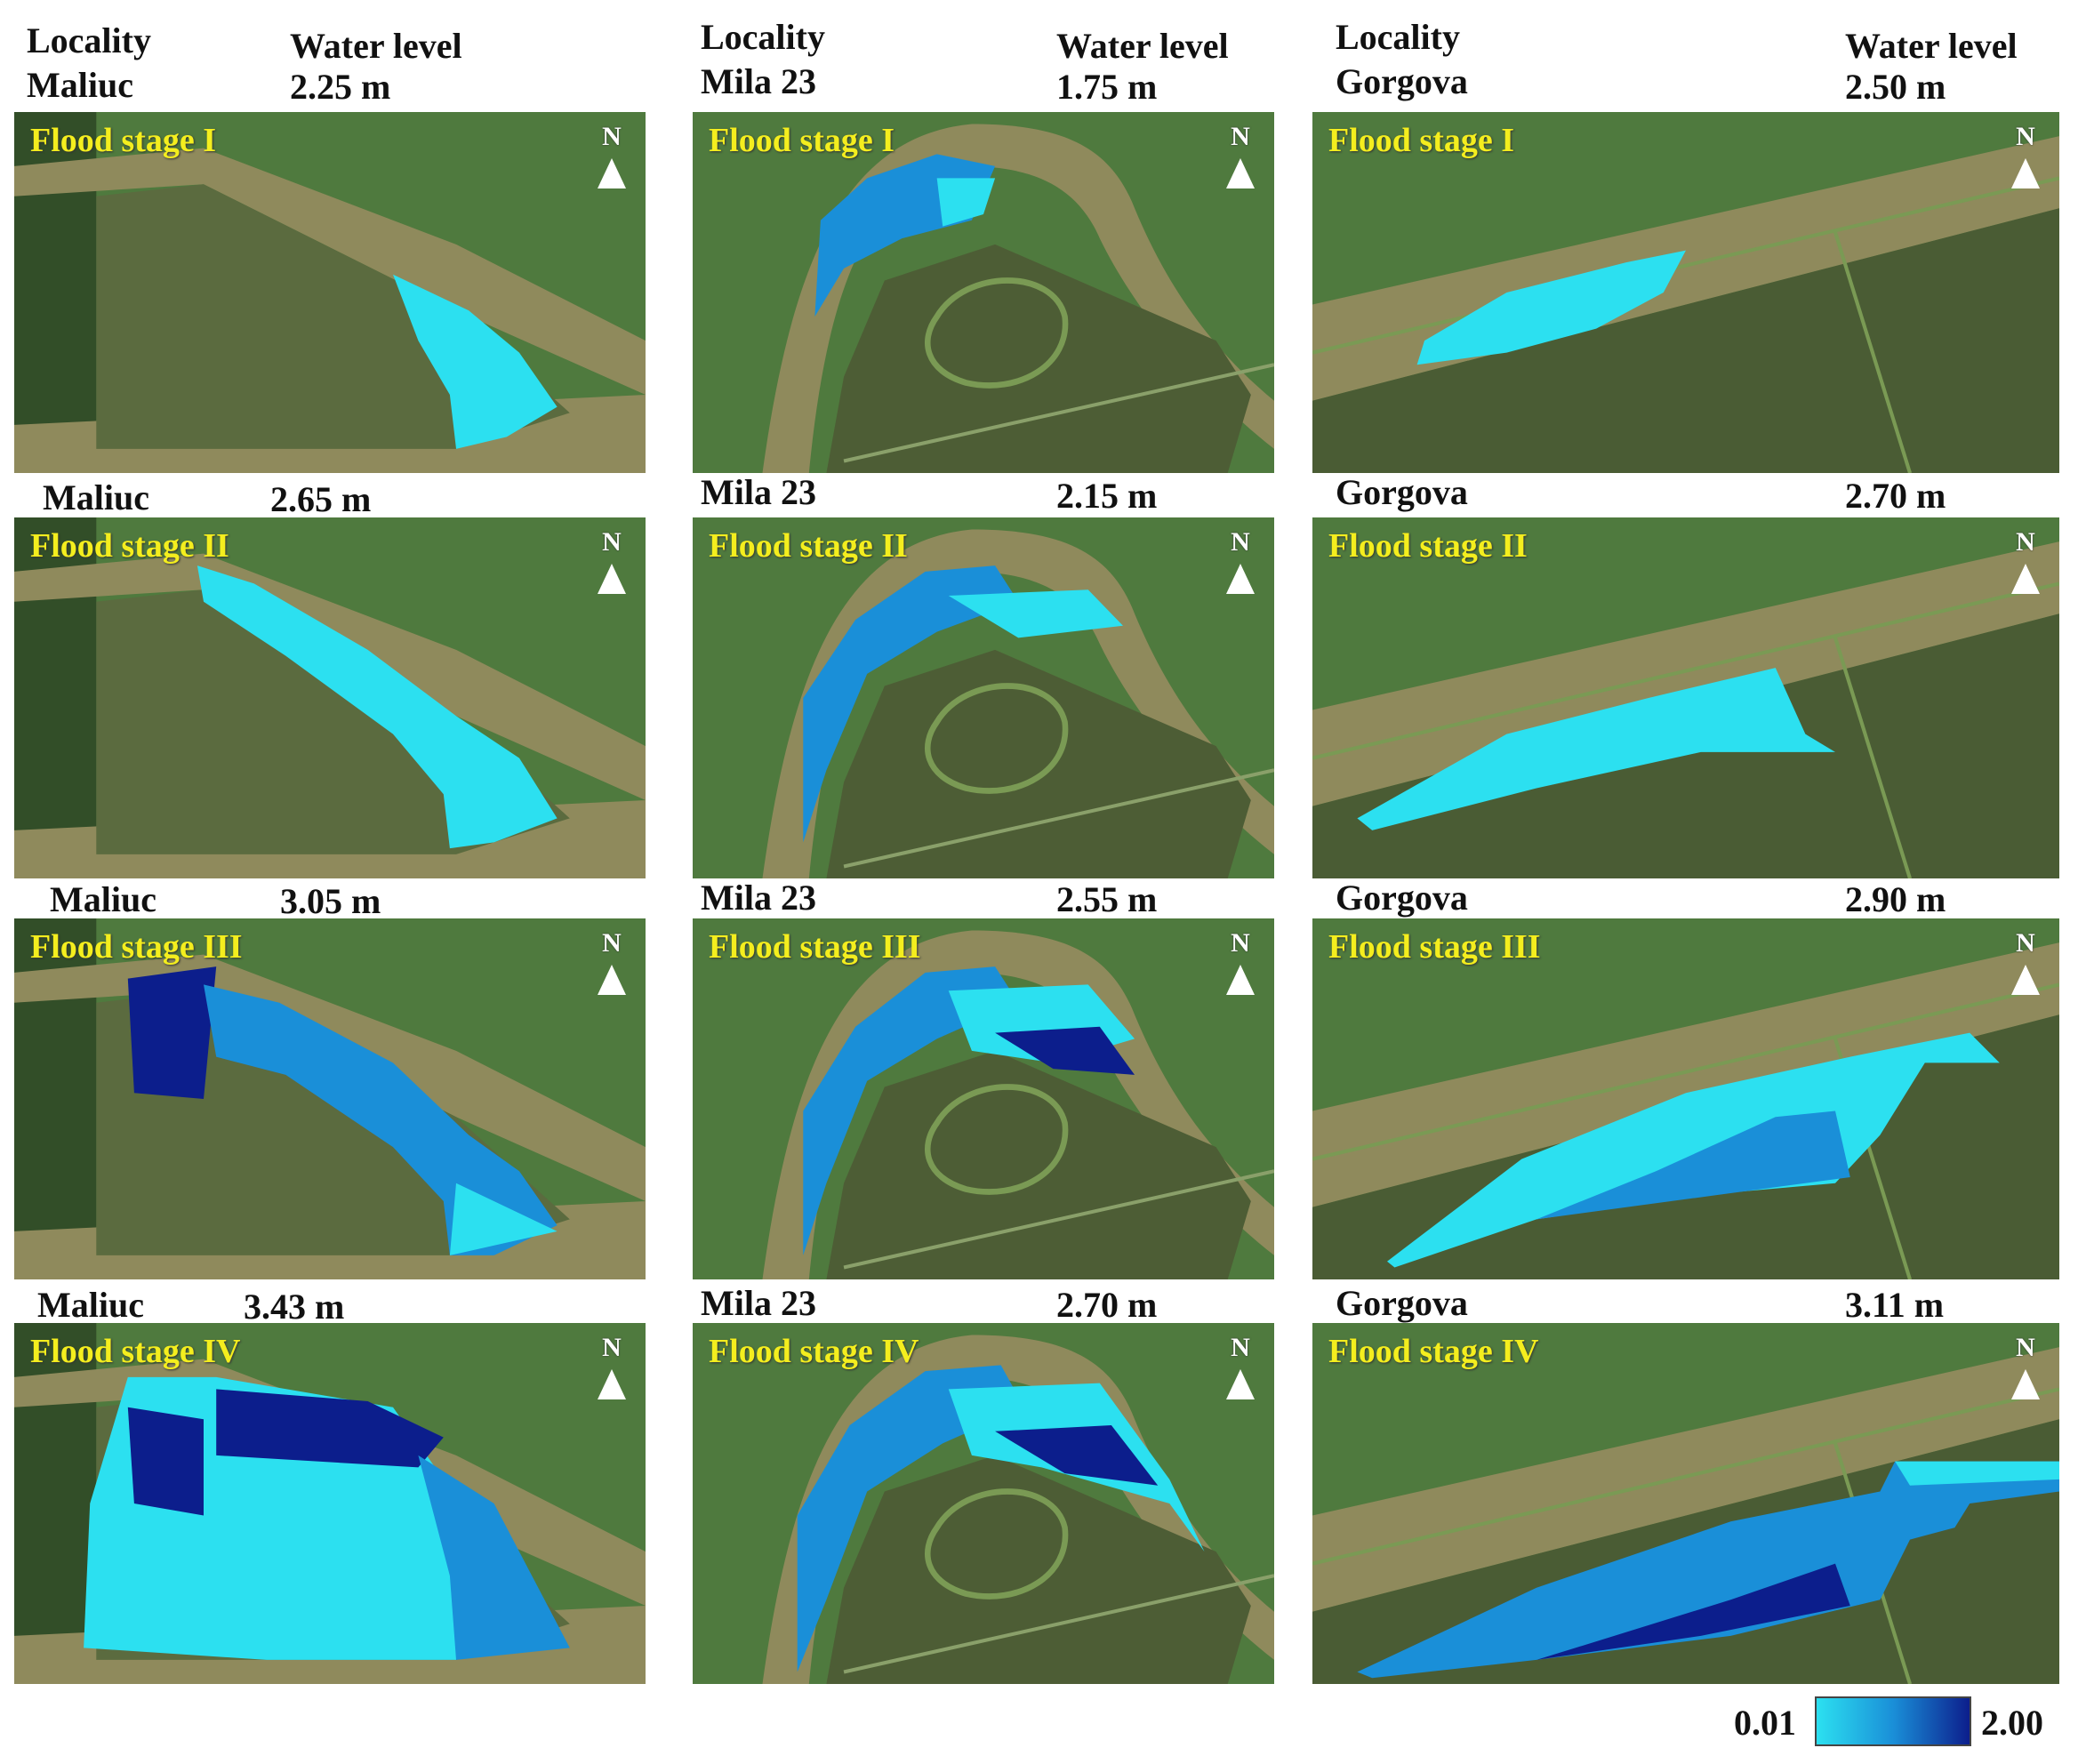  I want to click on water-level-mila23-4: 2.70 m, so click(1107, 1305).